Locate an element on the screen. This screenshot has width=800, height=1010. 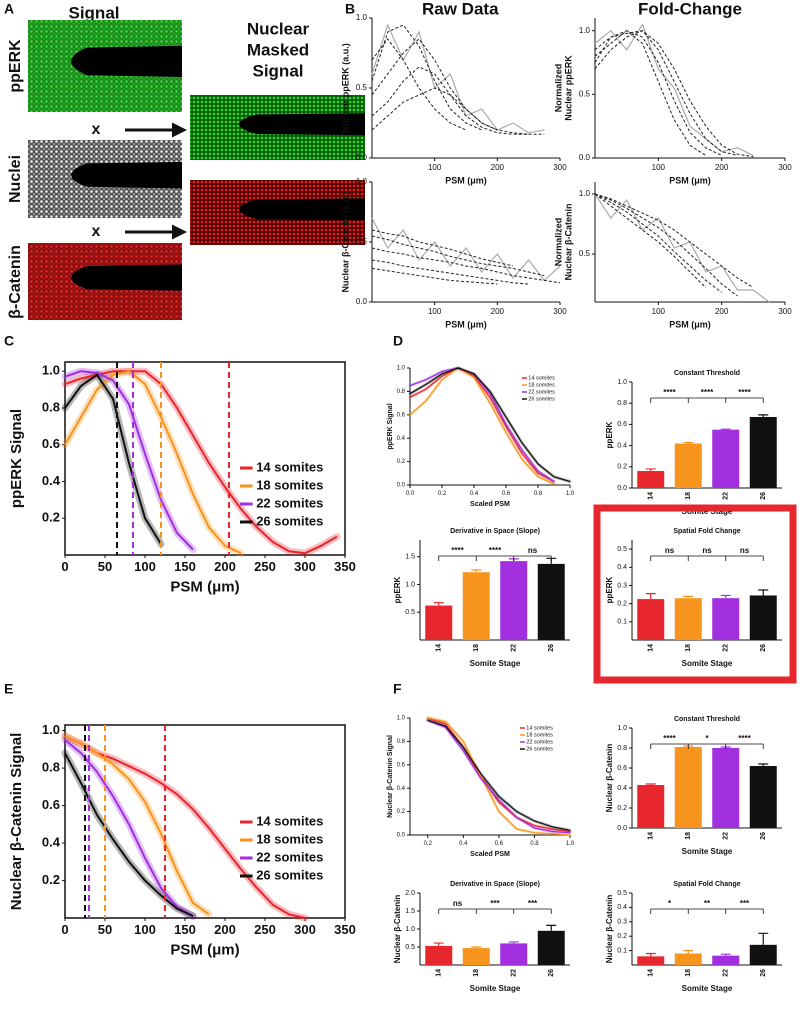
row-label: Nuclei is located at coordinates (15, 179).